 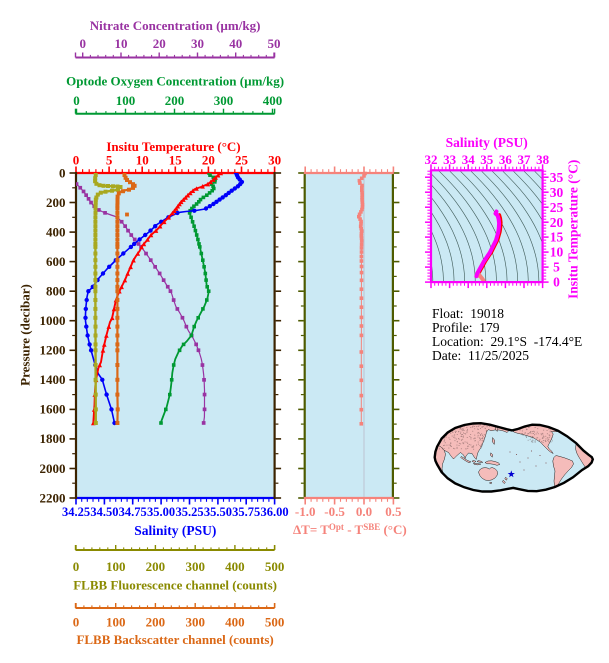 I want to click on svg-text: 33, so click(x=450, y=159).